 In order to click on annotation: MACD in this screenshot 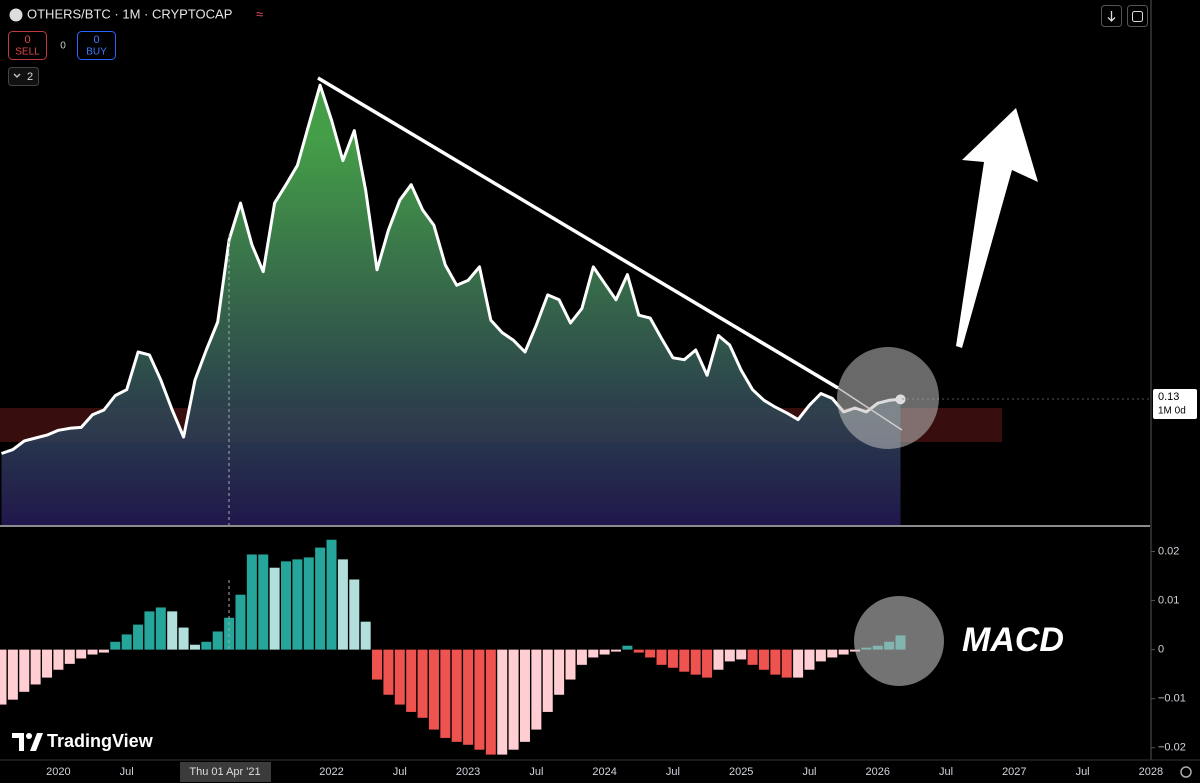, I will do `click(1013, 640)`.